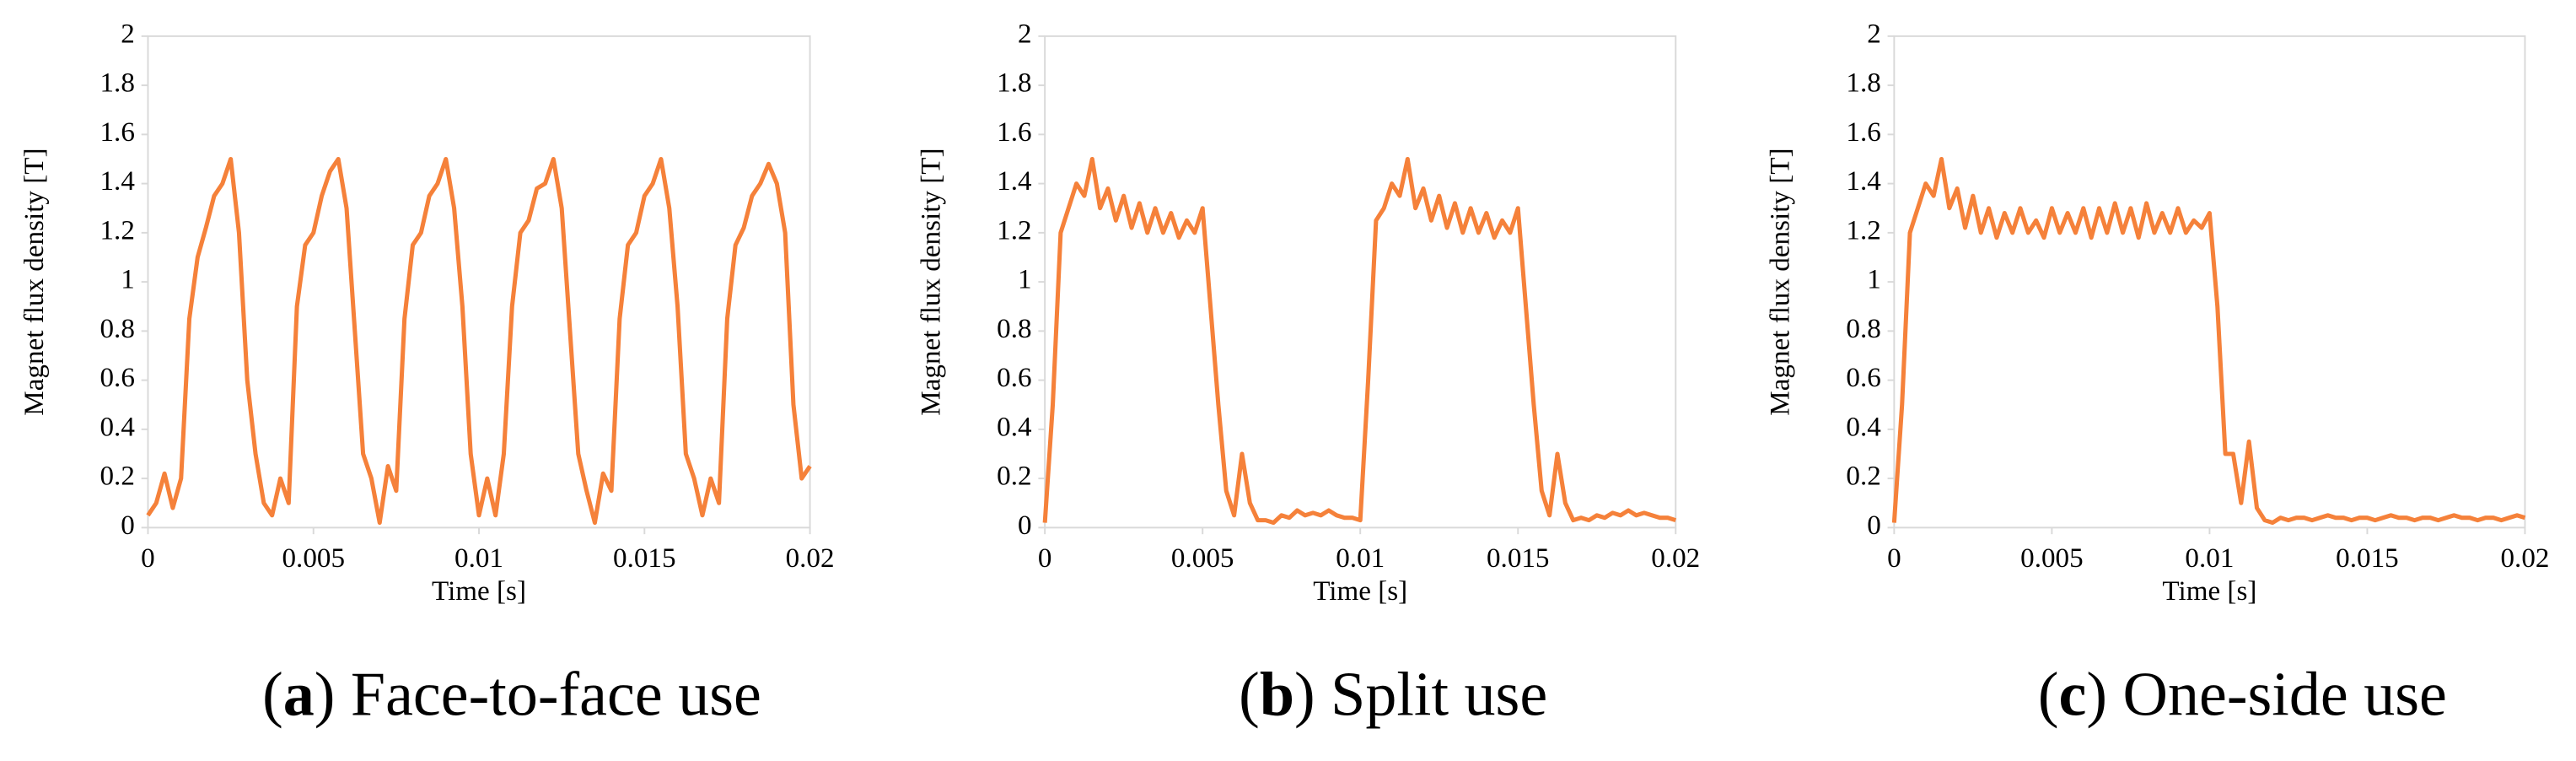 The image size is (2576, 761). I want to click on caption-part: c, so click(2073, 694).